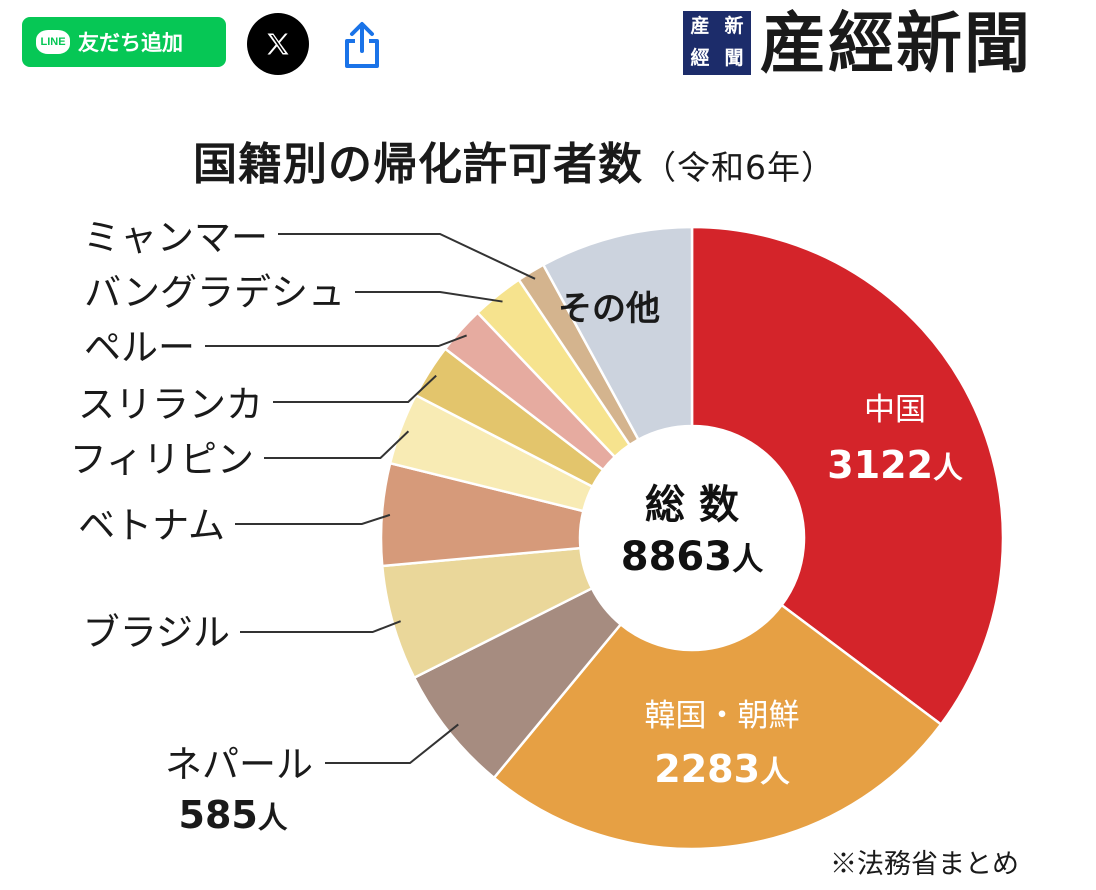 The width and height of the screenshot is (1096, 890). I want to click on donut-hole, so click(692, 538).